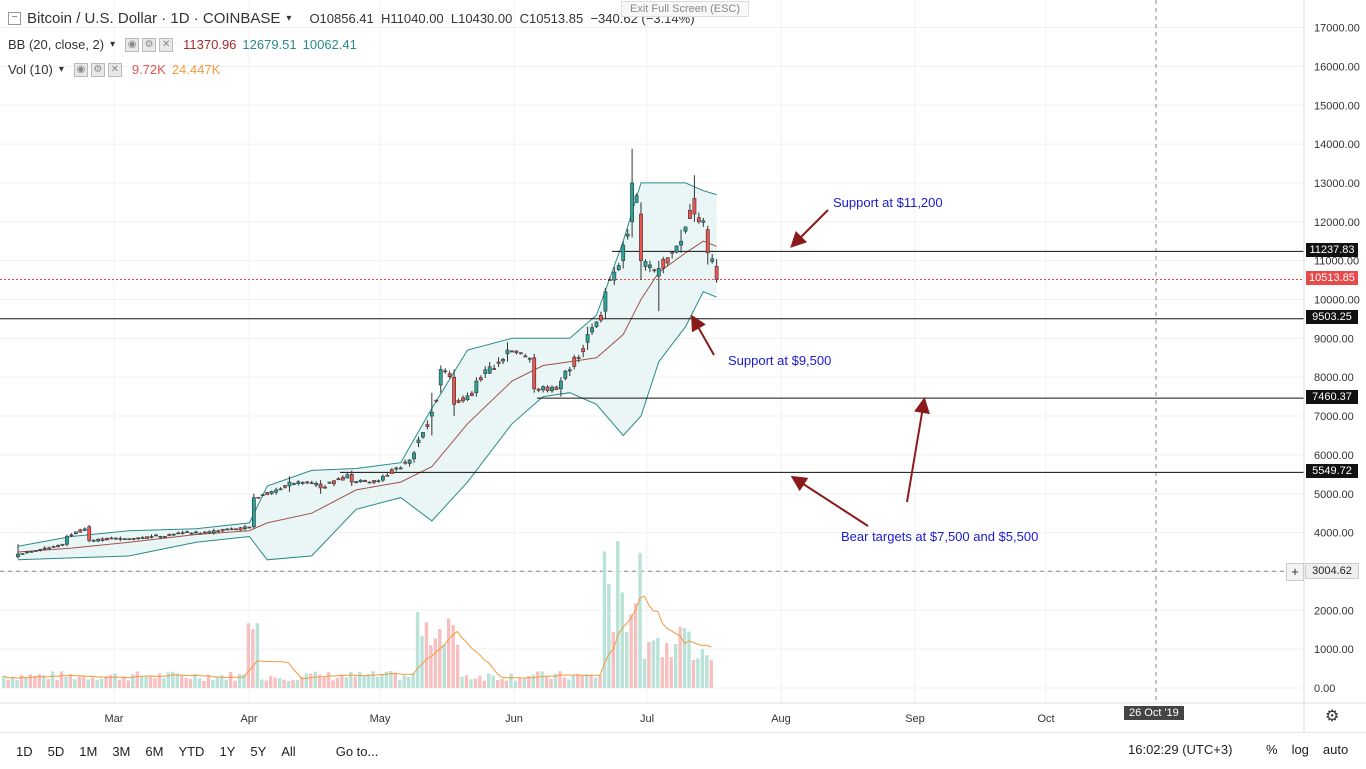 The height and width of the screenshot is (769, 1366). Describe the element at coordinates (269, 44) in the screenshot. I see `bb-upper-value: 12679.51` at that location.